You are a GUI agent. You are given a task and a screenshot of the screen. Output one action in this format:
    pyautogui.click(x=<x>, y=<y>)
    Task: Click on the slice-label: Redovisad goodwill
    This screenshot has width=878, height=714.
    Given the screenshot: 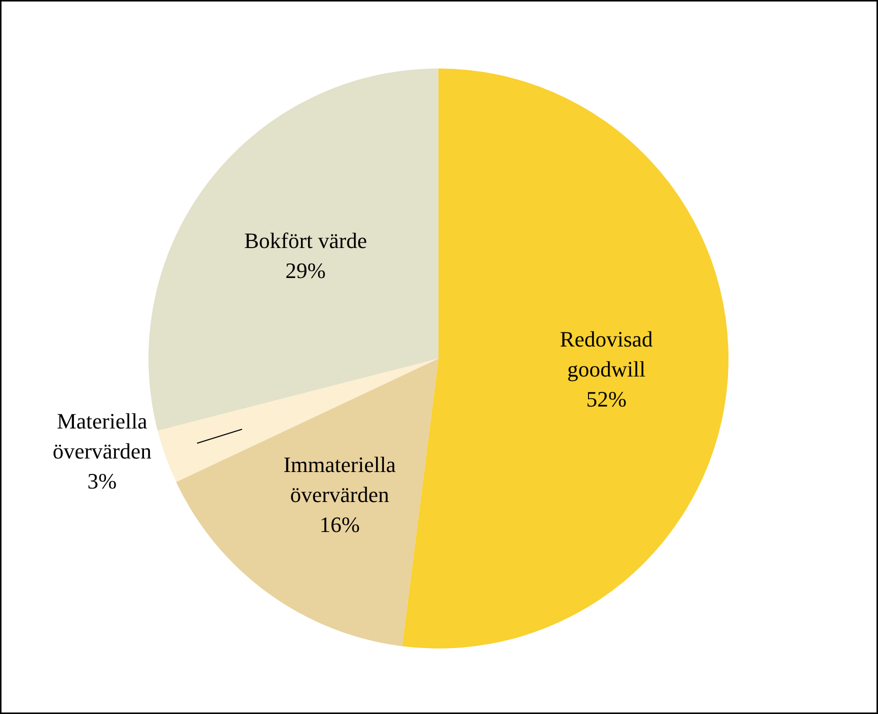 What is the action you would take?
    pyautogui.click(x=606, y=354)
    